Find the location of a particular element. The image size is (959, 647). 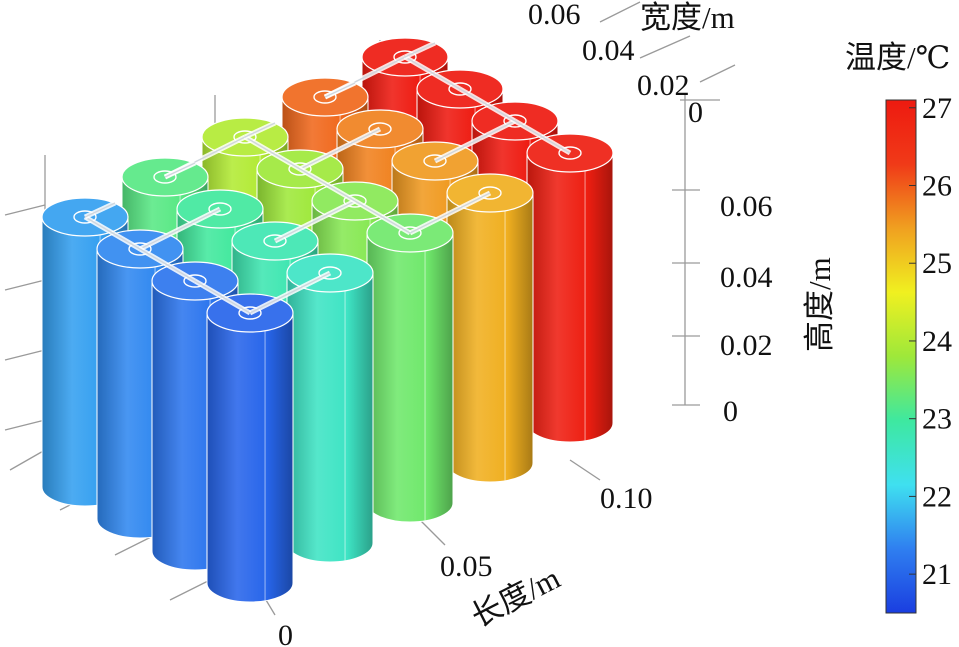

colorbar-tick-label: 22 is located at coordinates (937, 496).